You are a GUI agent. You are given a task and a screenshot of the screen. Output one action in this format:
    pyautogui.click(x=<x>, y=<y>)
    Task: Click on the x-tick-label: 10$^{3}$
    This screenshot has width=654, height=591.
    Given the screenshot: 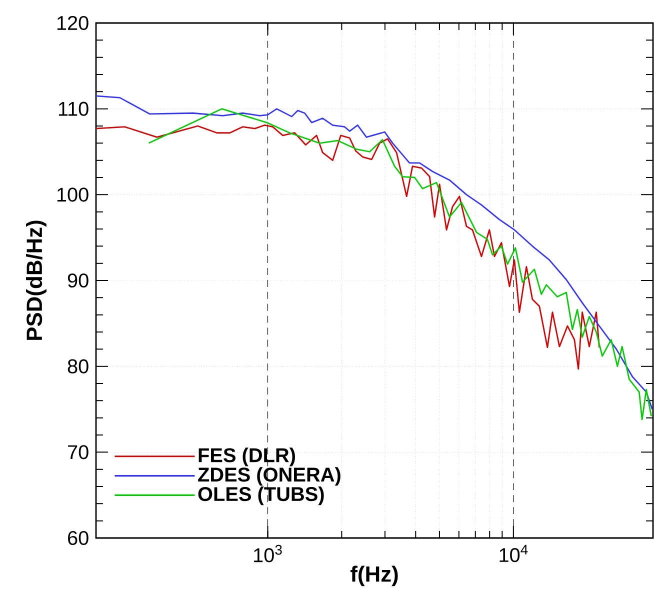 What is the action you would take?
    pyautogui.click(x=268, y=553)
    